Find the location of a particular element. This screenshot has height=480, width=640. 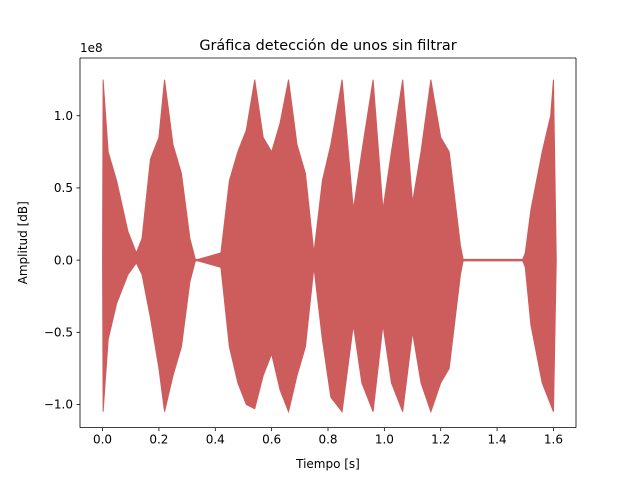

y-tick-label: 0.0 is located at coordinates (63, 260).